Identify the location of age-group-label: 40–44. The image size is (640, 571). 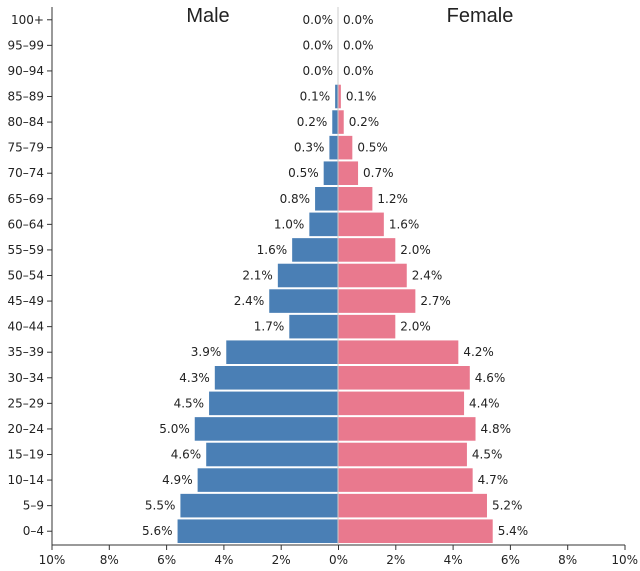
(25, 327).